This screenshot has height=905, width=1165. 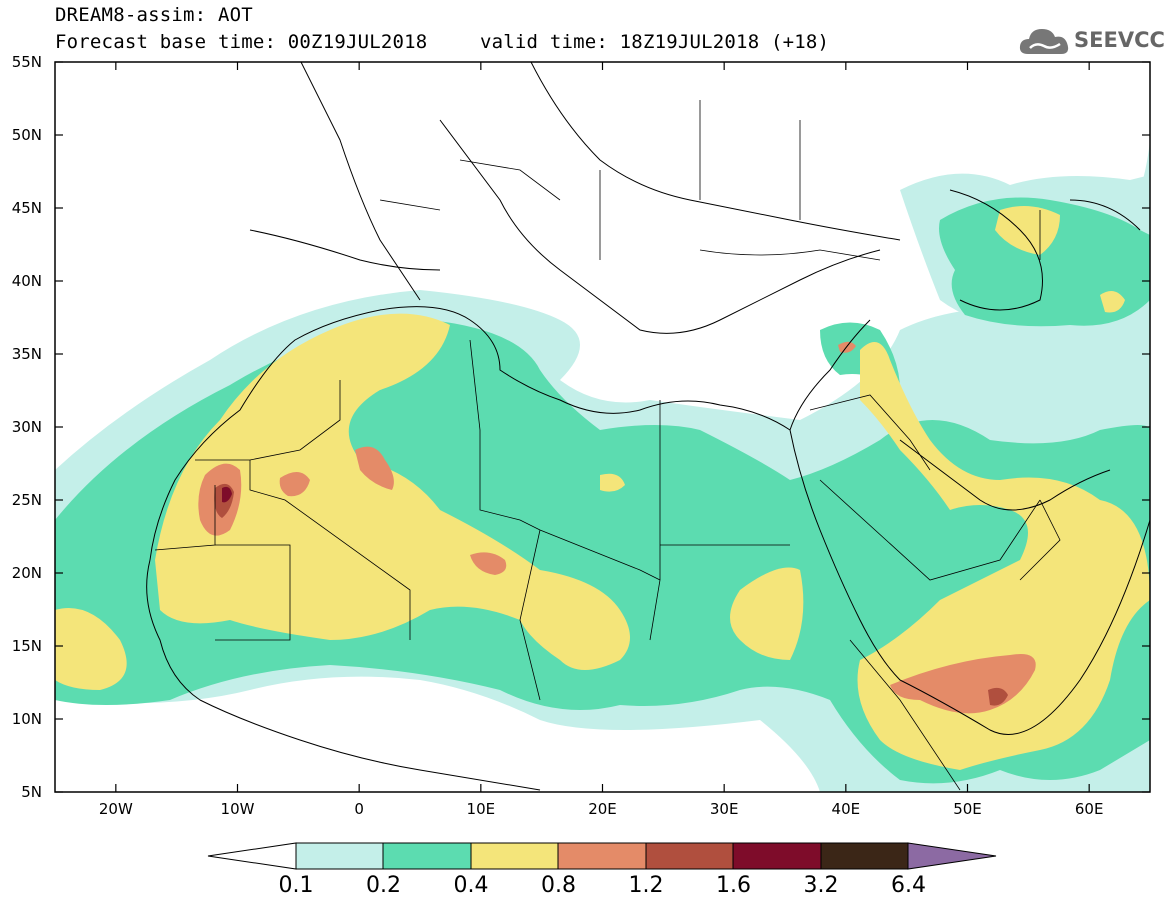 What do you see at coordinates (908, 885) in the screenshot?
I see `colorbar-label: 6.4` at bounding box center [908, 885].